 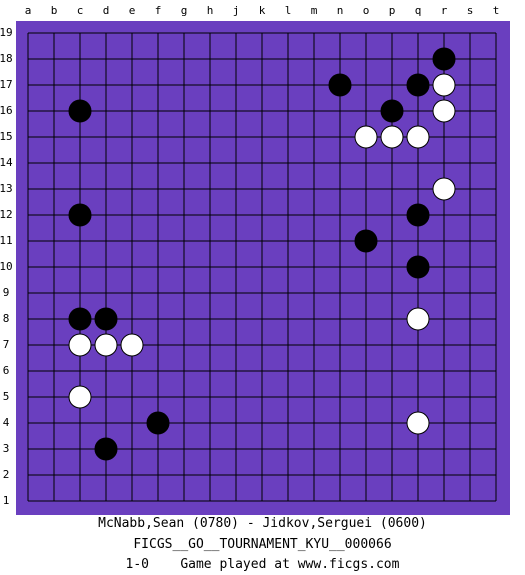 I want to click on column-label: s, so click(x=470, y=10).